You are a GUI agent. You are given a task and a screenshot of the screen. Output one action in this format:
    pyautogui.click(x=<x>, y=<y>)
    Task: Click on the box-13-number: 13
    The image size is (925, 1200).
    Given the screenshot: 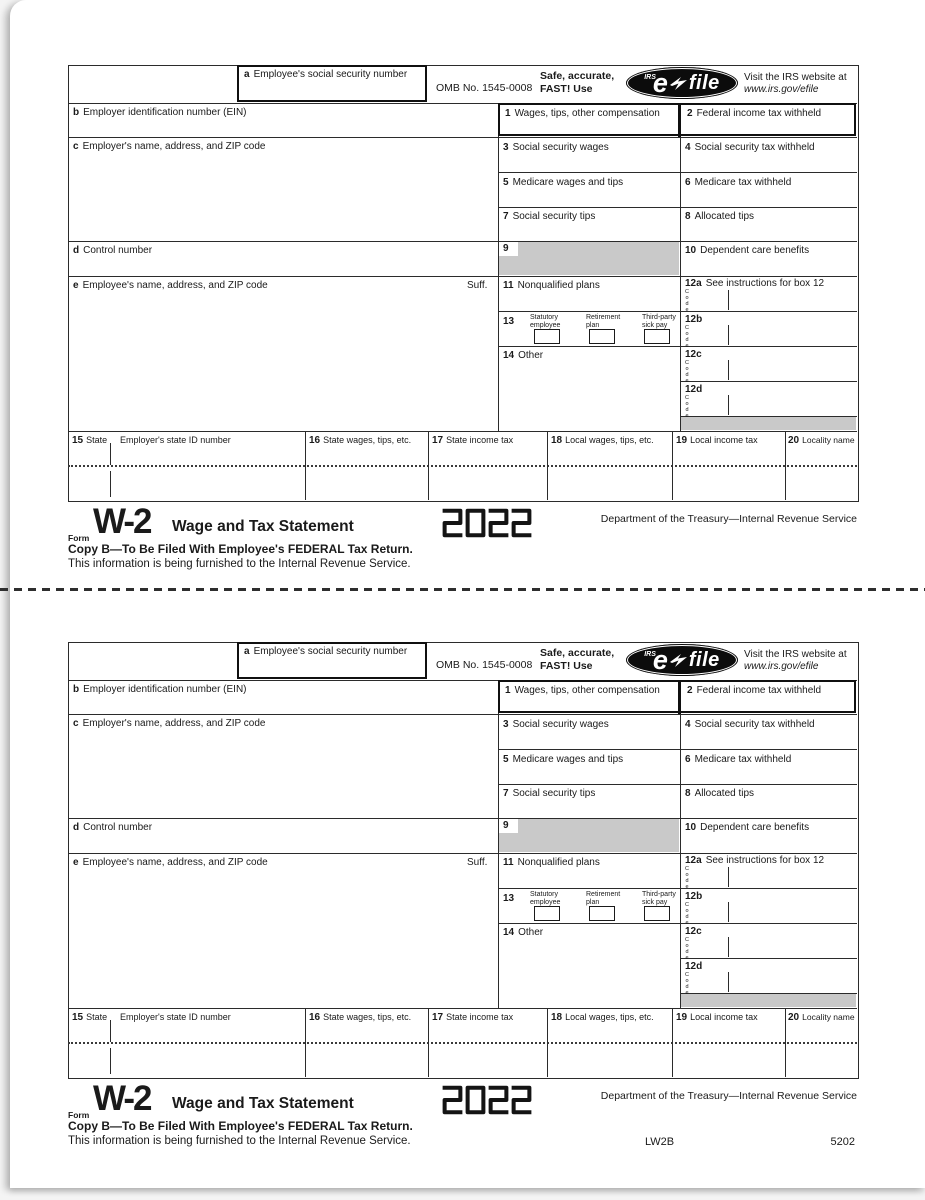 What is the action you would take?
    pyautogui.click(x=509, y=321)
    